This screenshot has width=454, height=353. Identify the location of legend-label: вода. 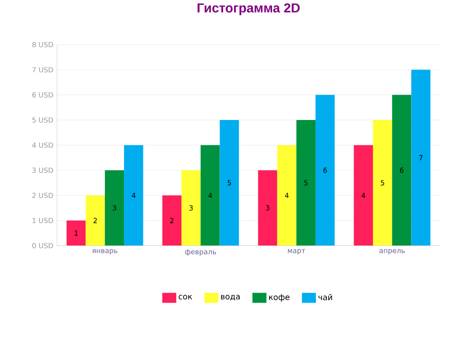
(230, 298).